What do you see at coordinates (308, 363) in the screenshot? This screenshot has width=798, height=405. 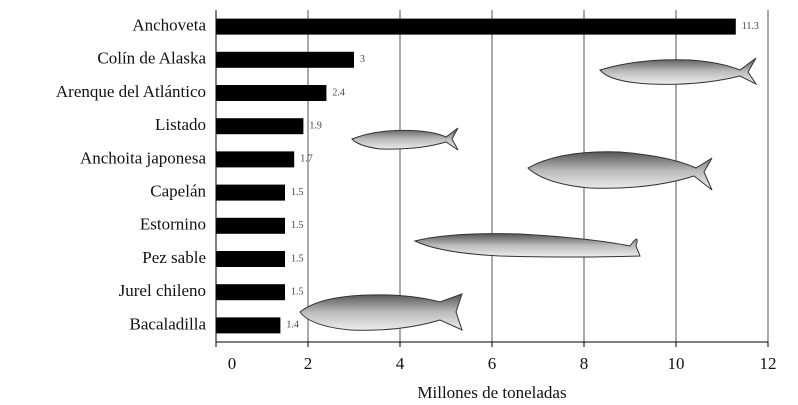 I see `x-tick-label: 2` at bounding box center [308, 363].